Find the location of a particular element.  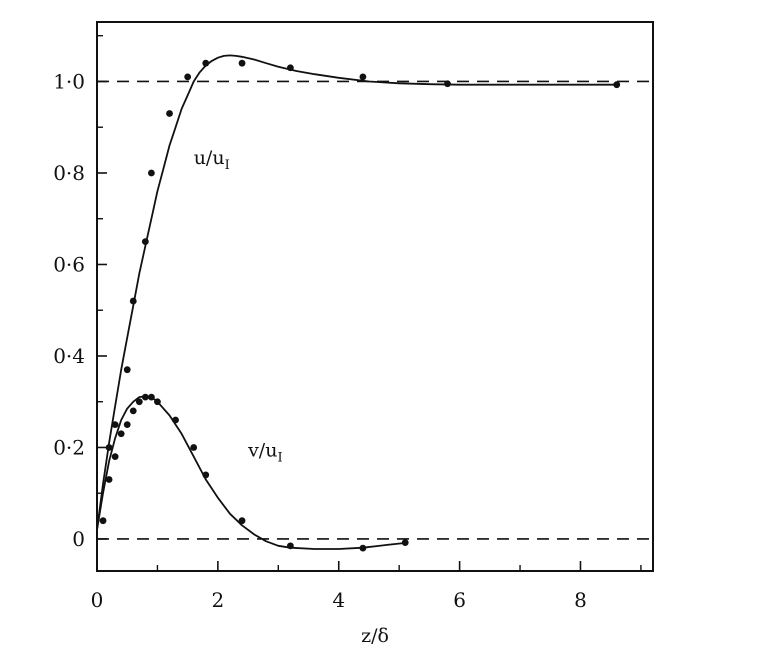

curve-label-u: u/uI is located at coordinates (212, 160).